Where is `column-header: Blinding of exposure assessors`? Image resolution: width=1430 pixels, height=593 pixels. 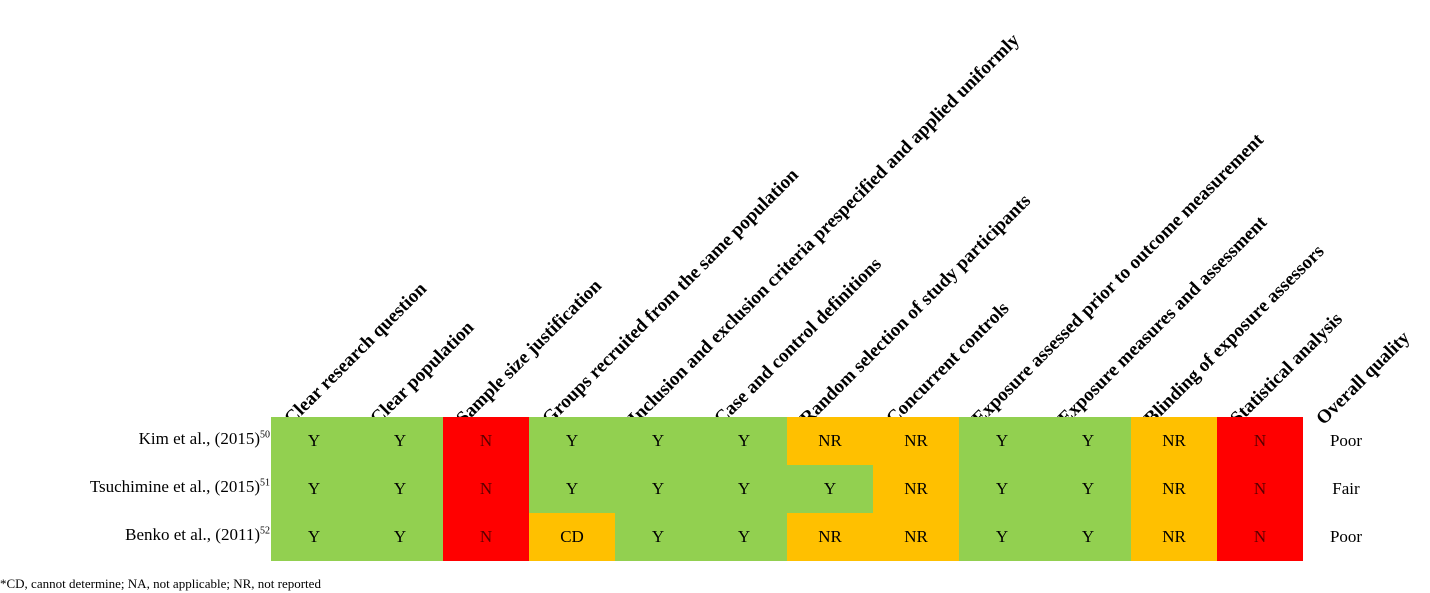 column-header: Blinding of exposure assessors is located at coordinates (1234, 335).